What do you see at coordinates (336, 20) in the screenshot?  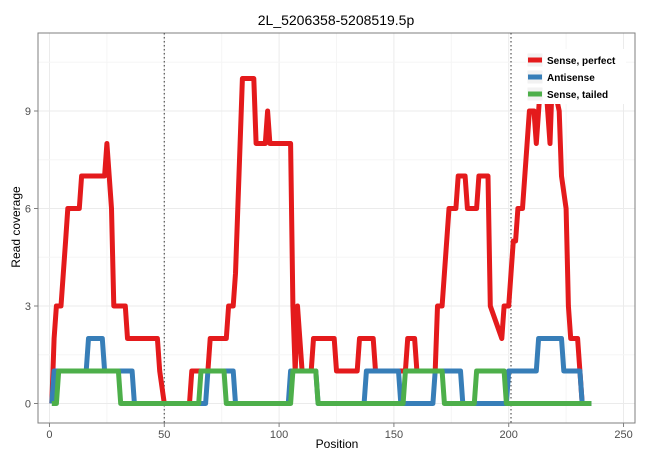 I see `chart-title: 2L_5206358-5208519.5p` at bounding box center [336, 20].